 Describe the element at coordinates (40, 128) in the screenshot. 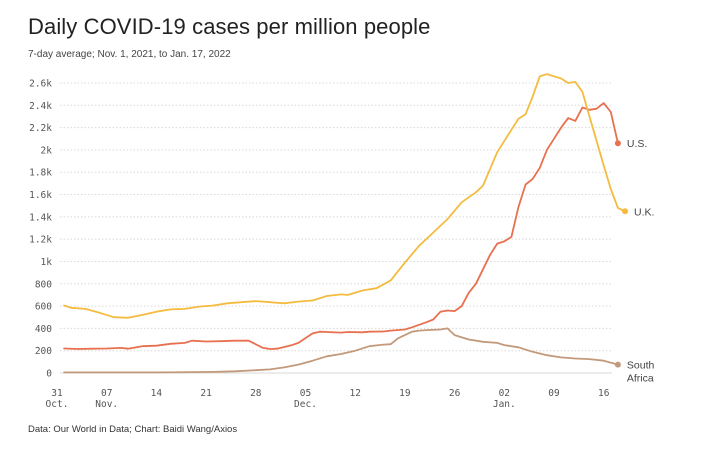

I see `y-tick-label: 2.2k` at that location.